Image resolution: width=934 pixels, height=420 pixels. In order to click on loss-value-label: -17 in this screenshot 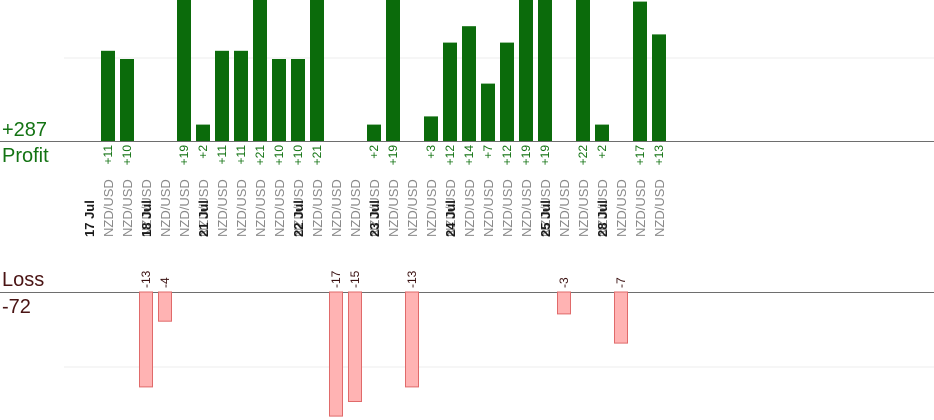, I will do `click(336, 279)`.